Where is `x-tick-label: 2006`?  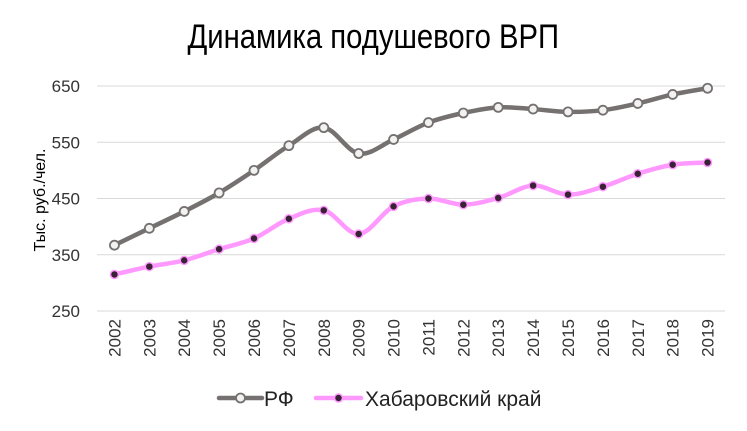
x-tick-label: 2006 is located at coordinates (254, 338).